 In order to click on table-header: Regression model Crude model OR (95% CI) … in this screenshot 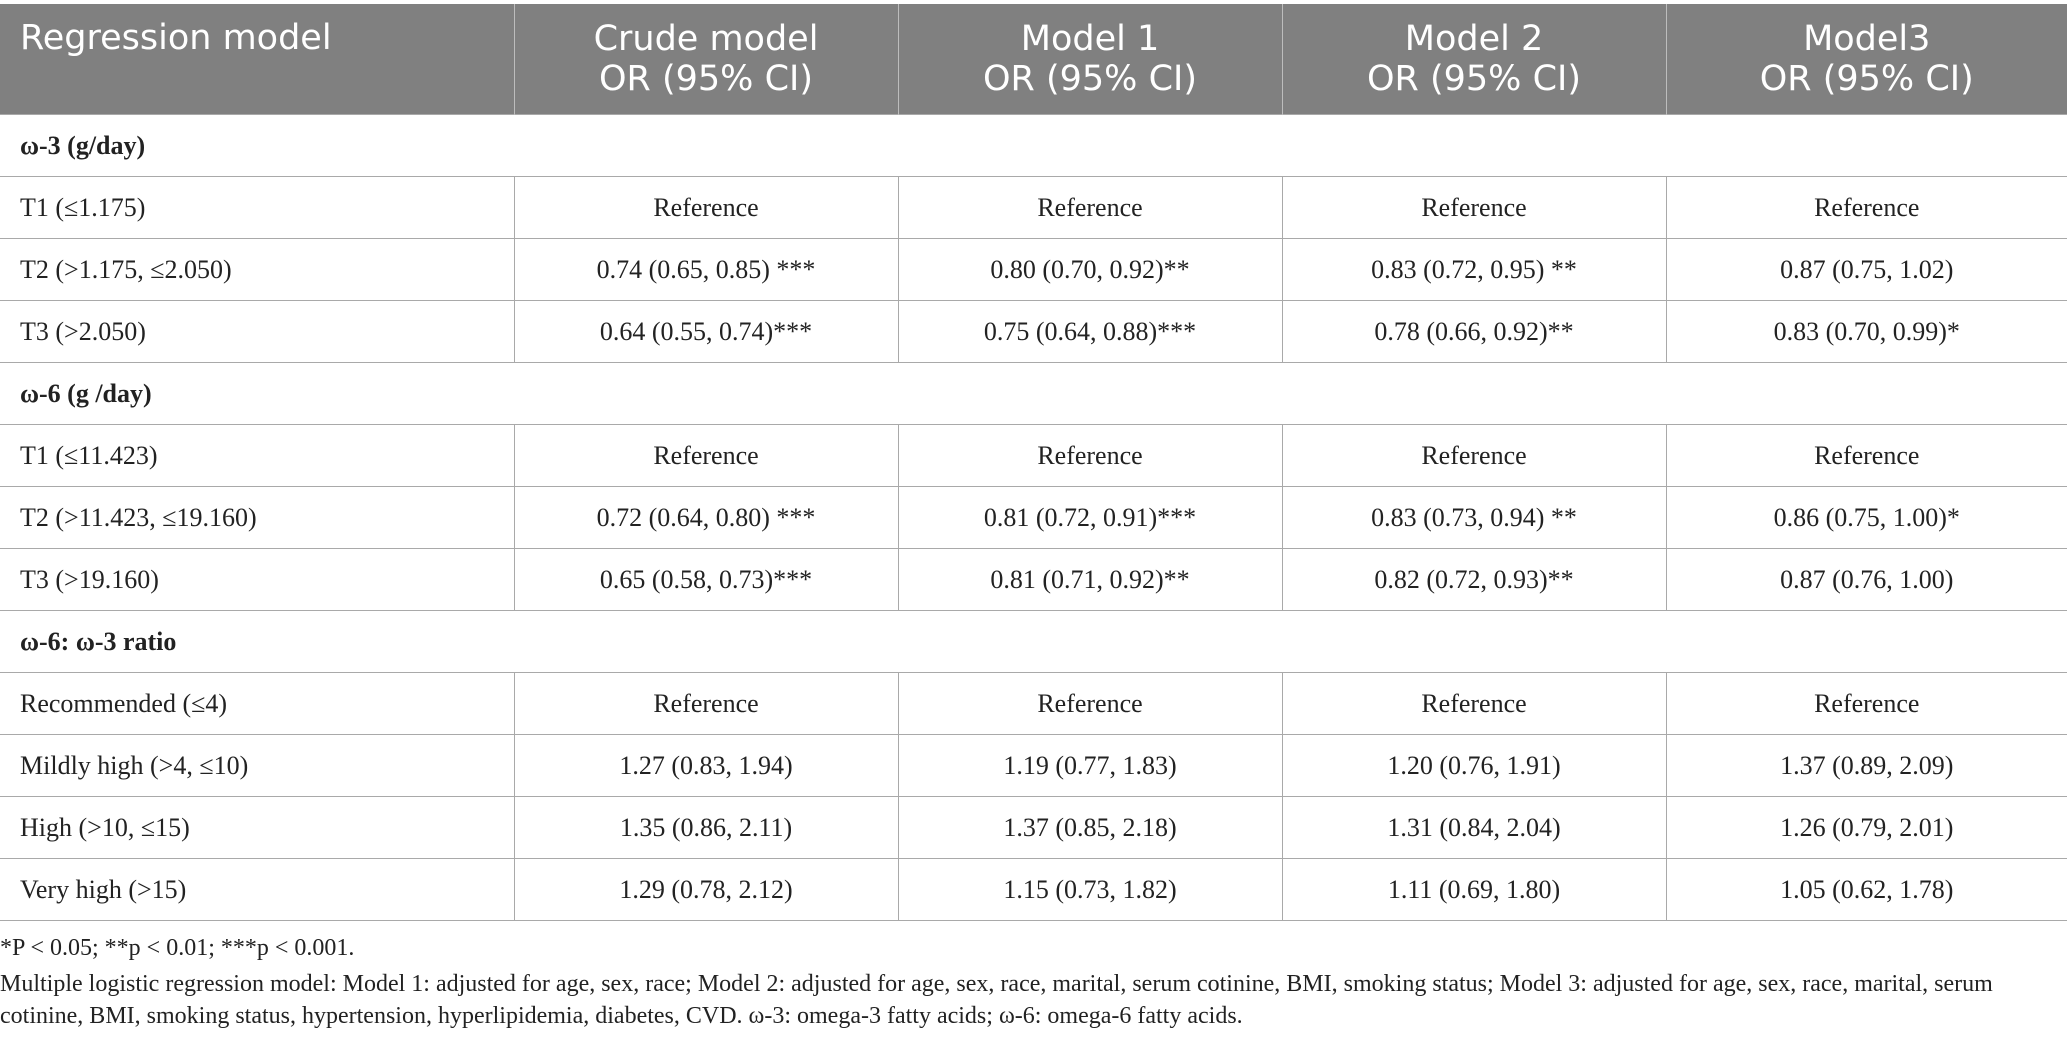, I will do `click(1033, 59)`.